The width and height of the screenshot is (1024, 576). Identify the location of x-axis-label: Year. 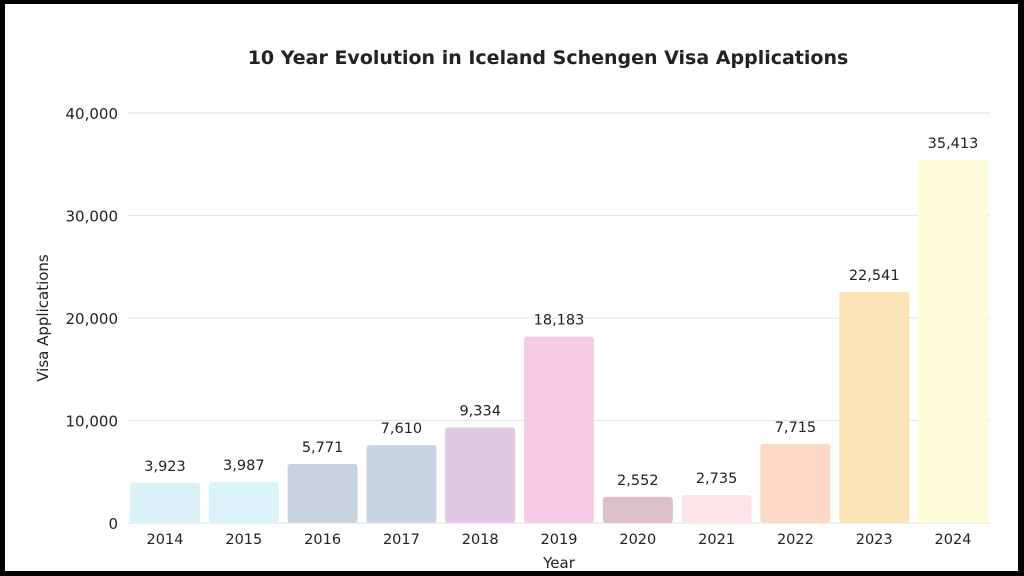
(559, 563).